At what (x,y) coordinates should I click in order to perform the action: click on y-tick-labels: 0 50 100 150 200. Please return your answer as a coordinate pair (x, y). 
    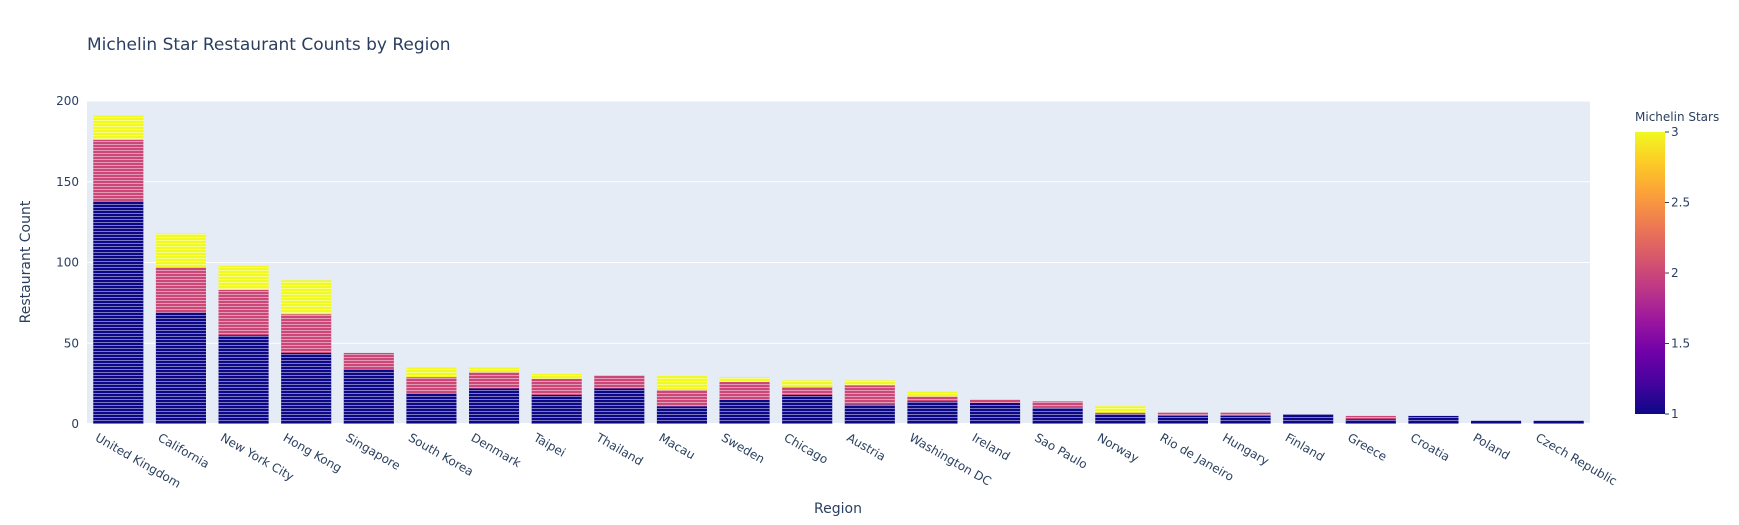
    Looking at the image, I should click on (67, 262).